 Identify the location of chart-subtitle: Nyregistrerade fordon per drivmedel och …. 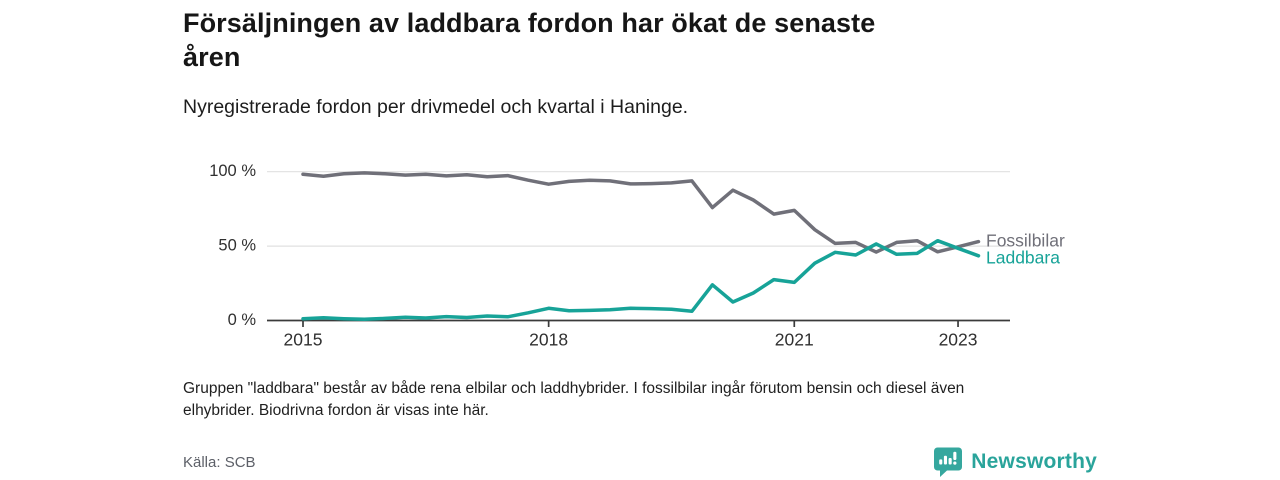
(436, 107).